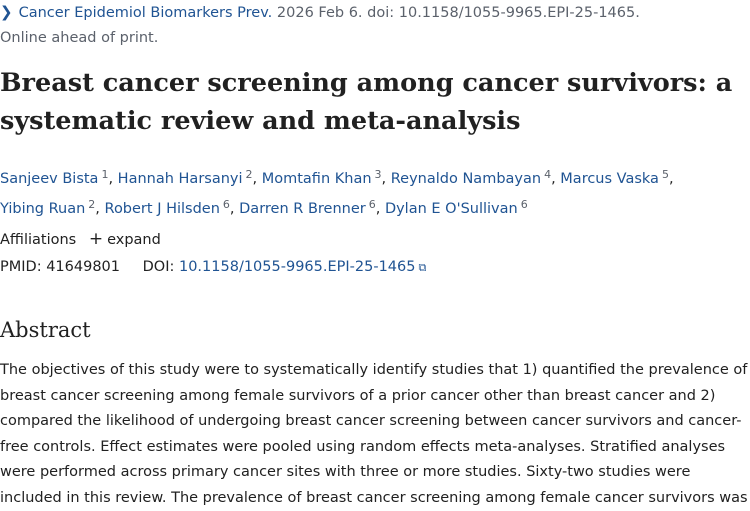 Image resolution: width=750 pixels, height=511 pixels. What do you see at coordinates (83, 267) in the screenshot?
I see `pmid-value: 41649801` at bounding box center [83, 267].